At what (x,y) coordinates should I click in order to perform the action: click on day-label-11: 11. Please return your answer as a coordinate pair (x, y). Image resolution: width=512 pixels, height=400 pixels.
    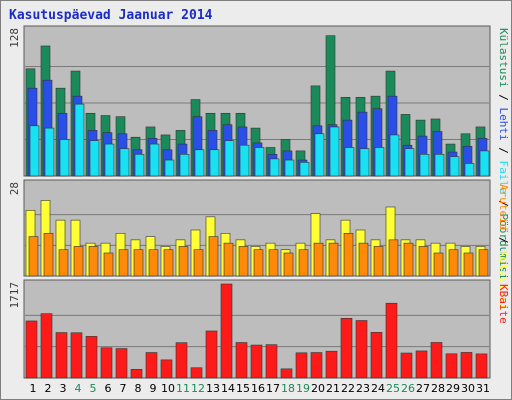
    Looking at the image, I should click on (183, 388).